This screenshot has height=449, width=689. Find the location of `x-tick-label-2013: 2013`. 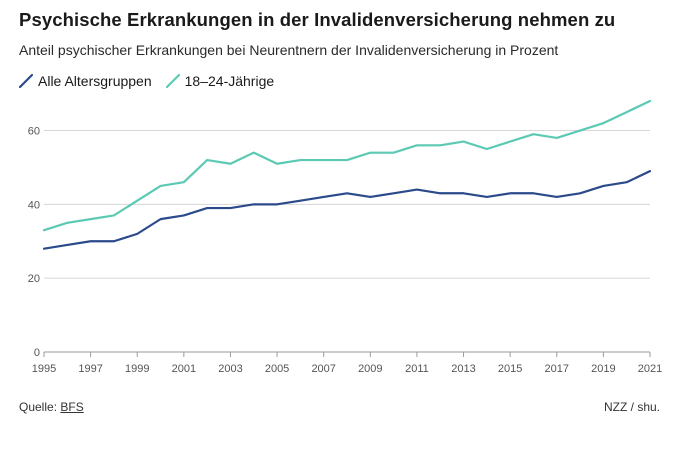

x-tick-label-2013: 2013 is located at coordinates (463, 369).